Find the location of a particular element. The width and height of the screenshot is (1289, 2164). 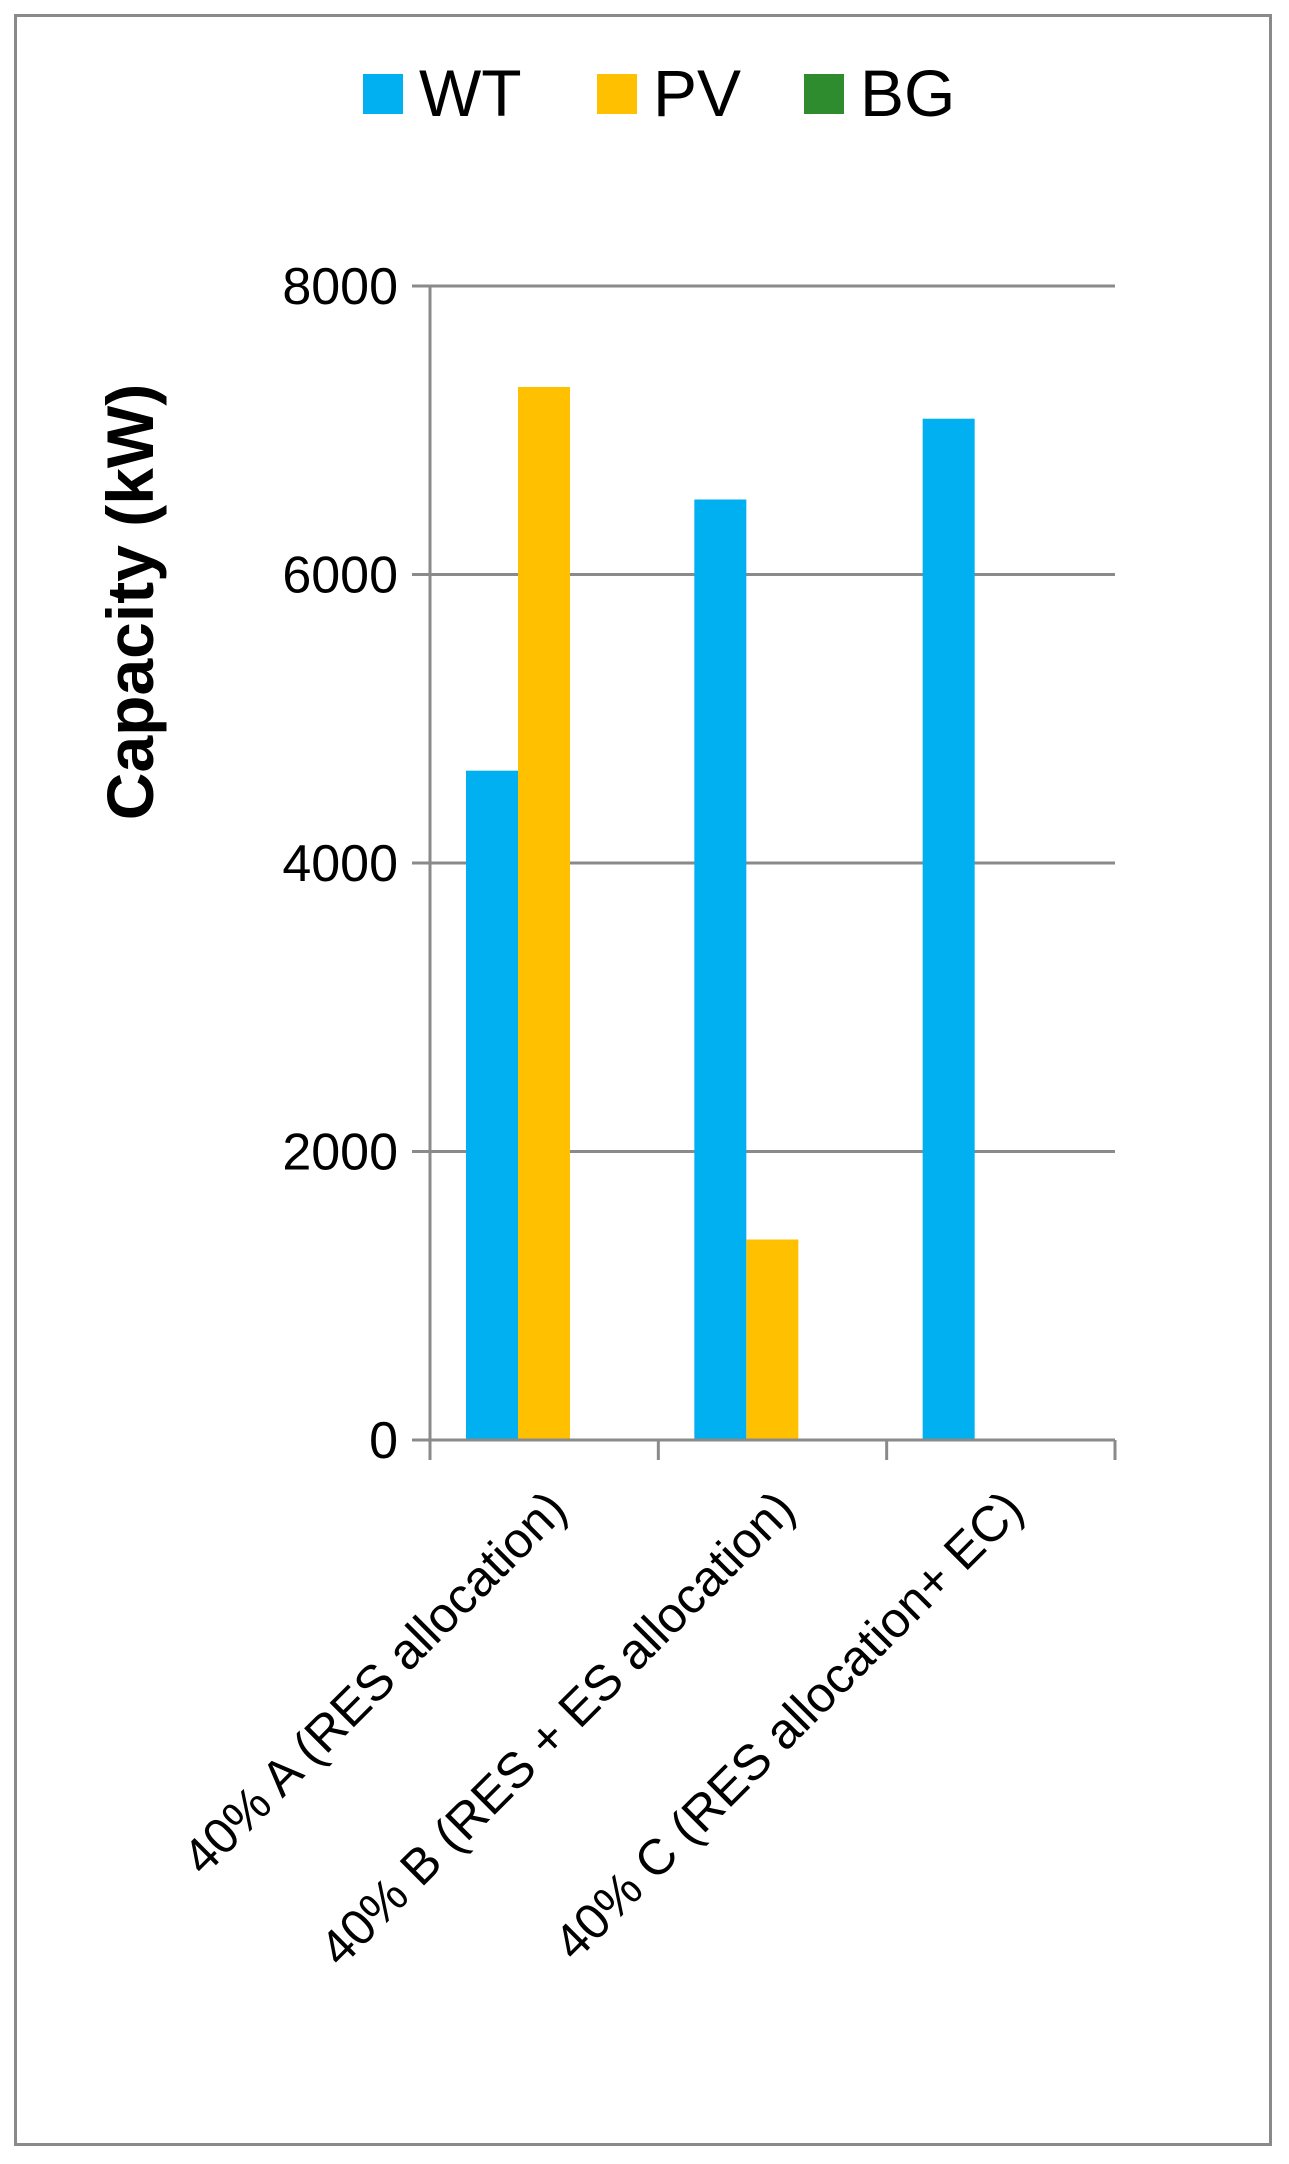

y-tick-labels: 0 2000 4000 6000 8000 is located at coordinates (340, 864).